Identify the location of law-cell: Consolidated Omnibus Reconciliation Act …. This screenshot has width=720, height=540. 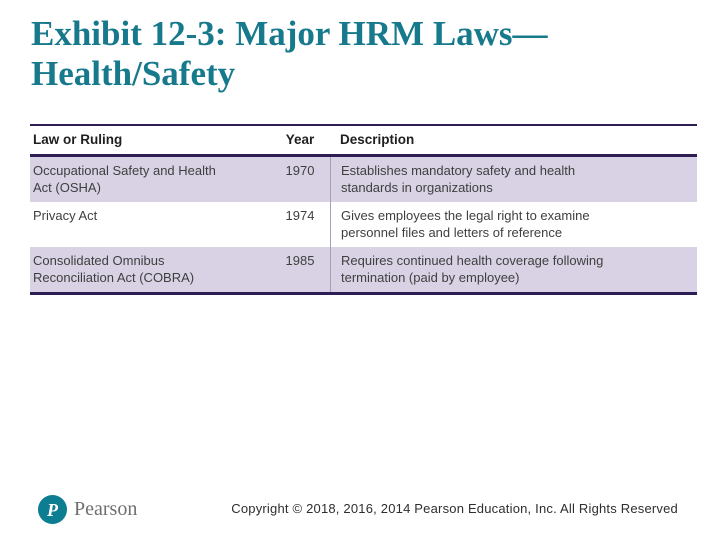
(114, 269).